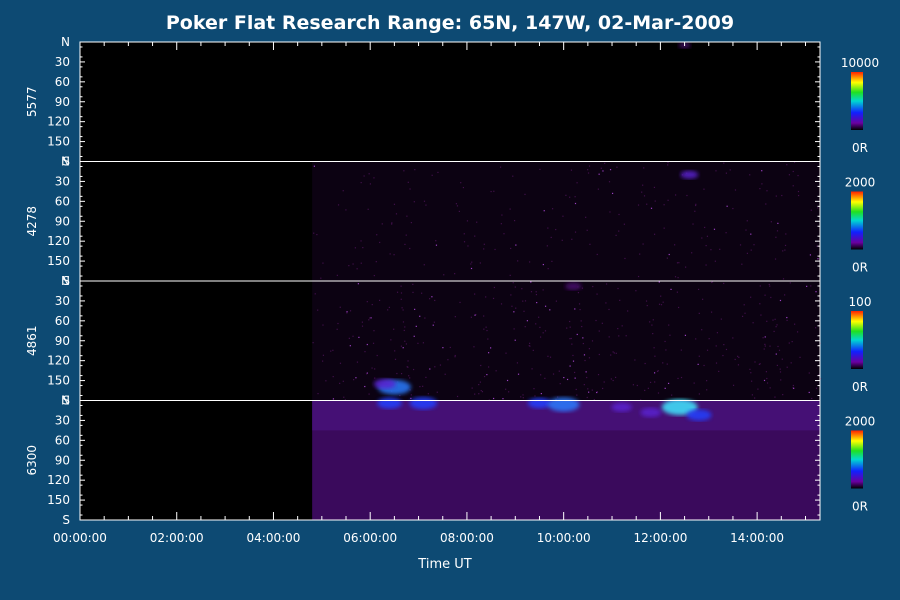 The image size is (900, 600). What do you see at coordinates (62, 181) in the screenshot?
I see `y-tick-label: 30` at bounding box center [62, 181].